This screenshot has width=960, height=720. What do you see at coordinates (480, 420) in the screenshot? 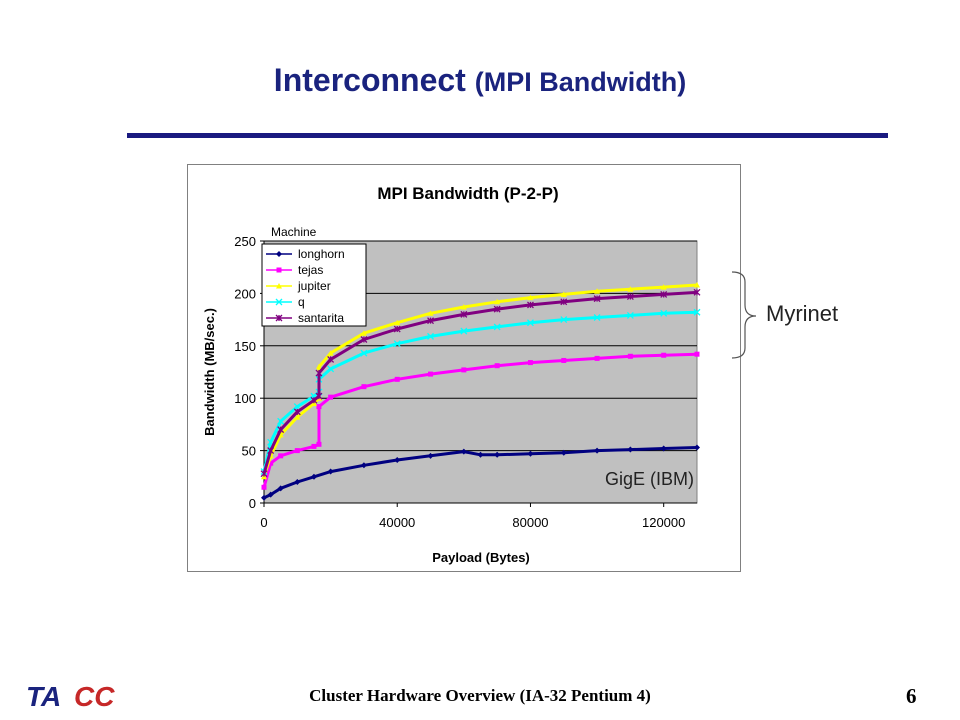
I see `series-tejas` at bounding box center [480, 420].